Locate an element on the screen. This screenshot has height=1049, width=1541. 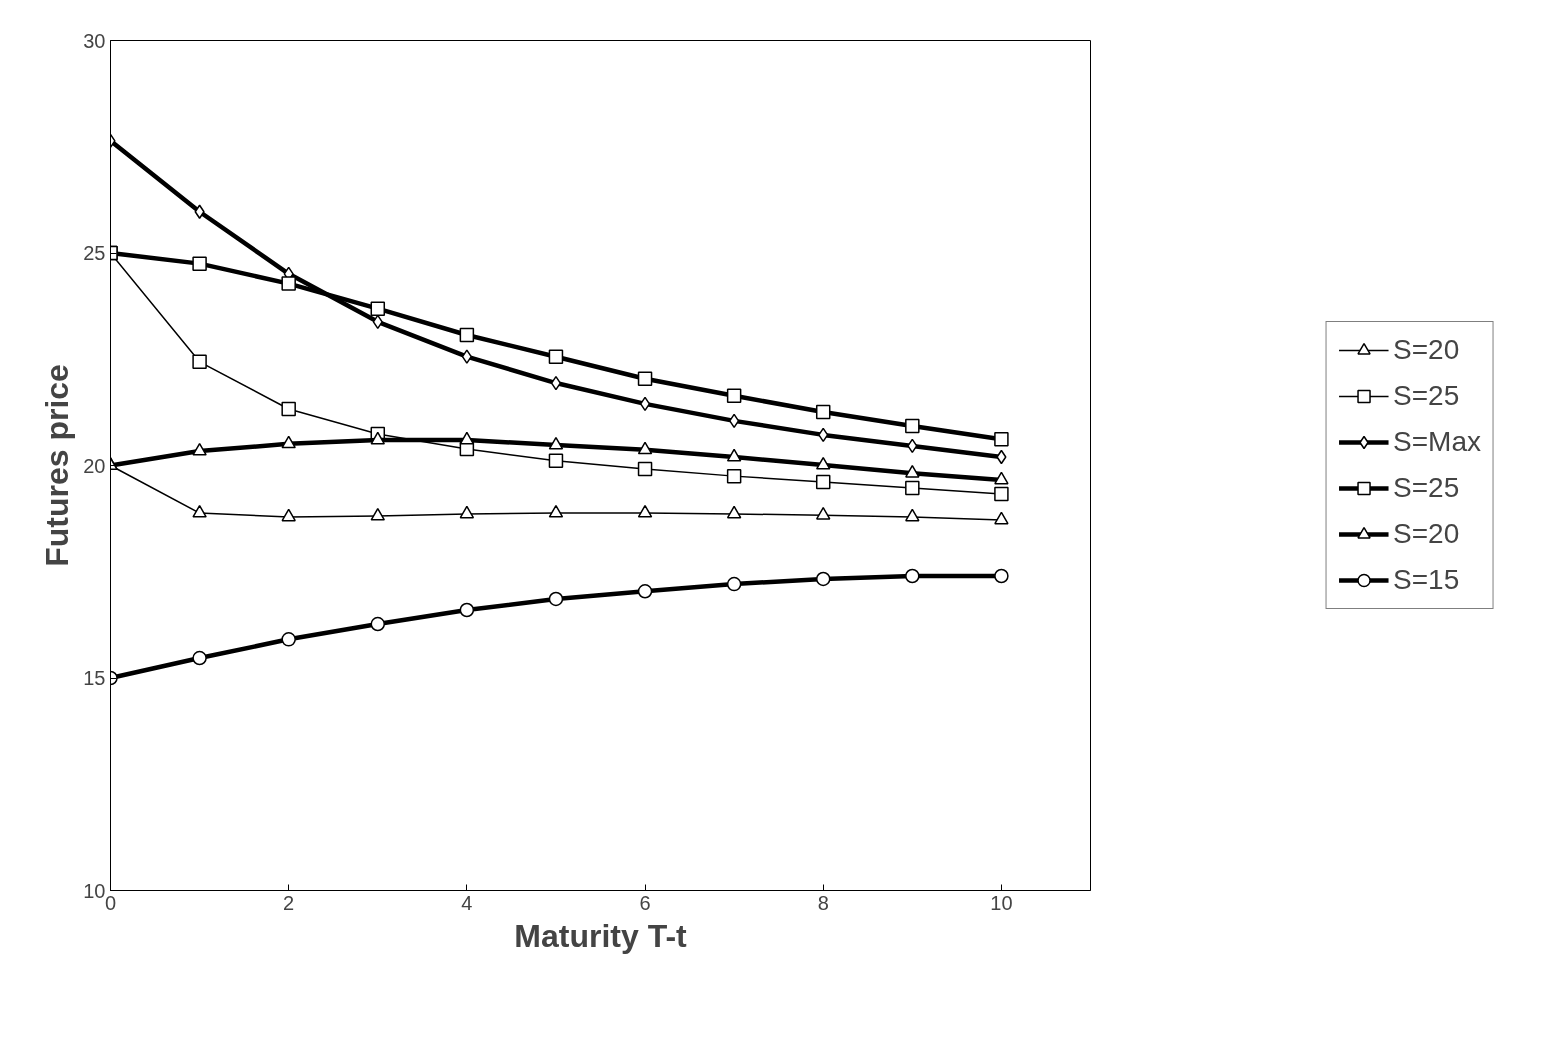
x-tick-label: 6 is located at coordinates (645, 902).